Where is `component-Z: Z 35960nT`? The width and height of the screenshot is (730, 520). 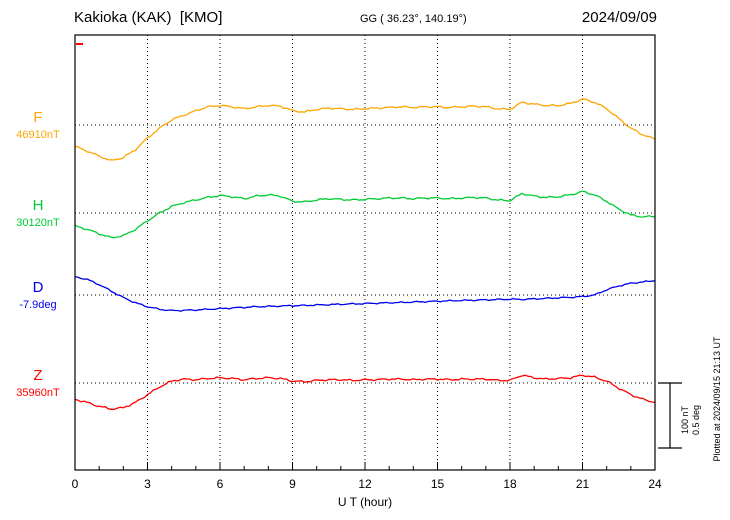
component-Z: Z 35960nT is located at coordinates (38, 383).